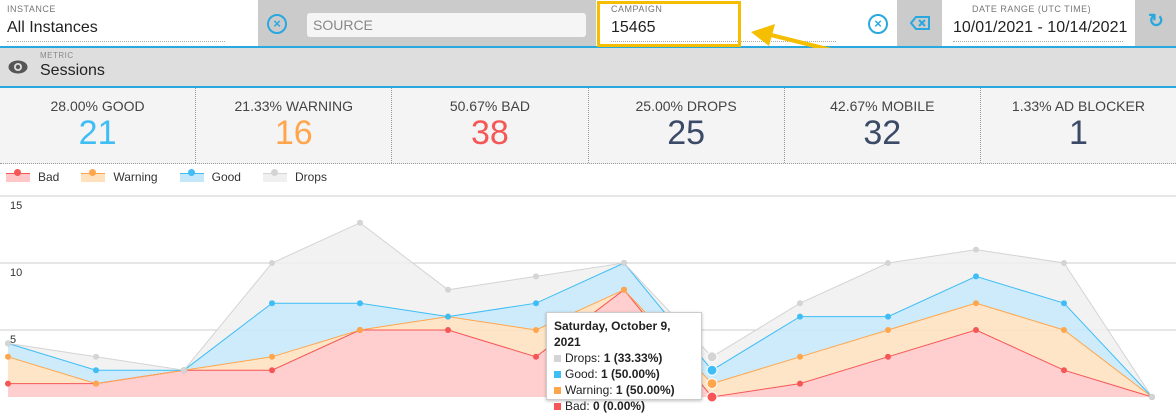 This screenshot has width=1176, height=414. What do you see at coordinates (633, 27) in the screenshot?
I see `campaign-value: 15465` at bounding box center [633, 27].